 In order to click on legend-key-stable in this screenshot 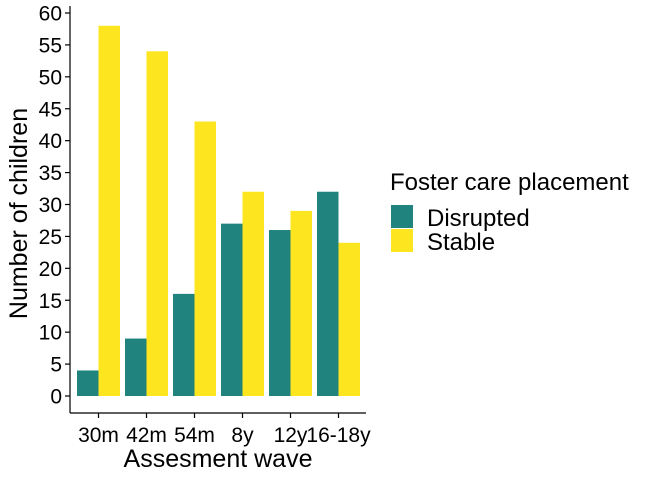, I will do `click(402, 240)`.